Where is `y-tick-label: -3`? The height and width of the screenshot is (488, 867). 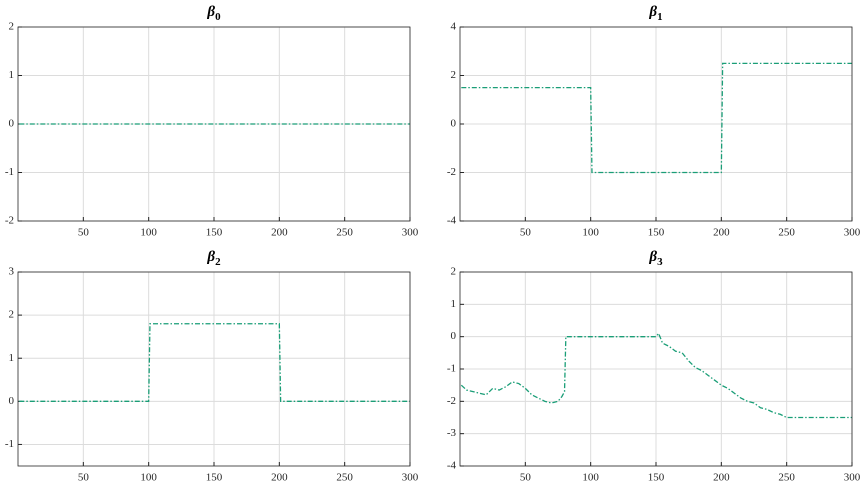 y-tick-label: -3 is located at coordinates (452, 433).